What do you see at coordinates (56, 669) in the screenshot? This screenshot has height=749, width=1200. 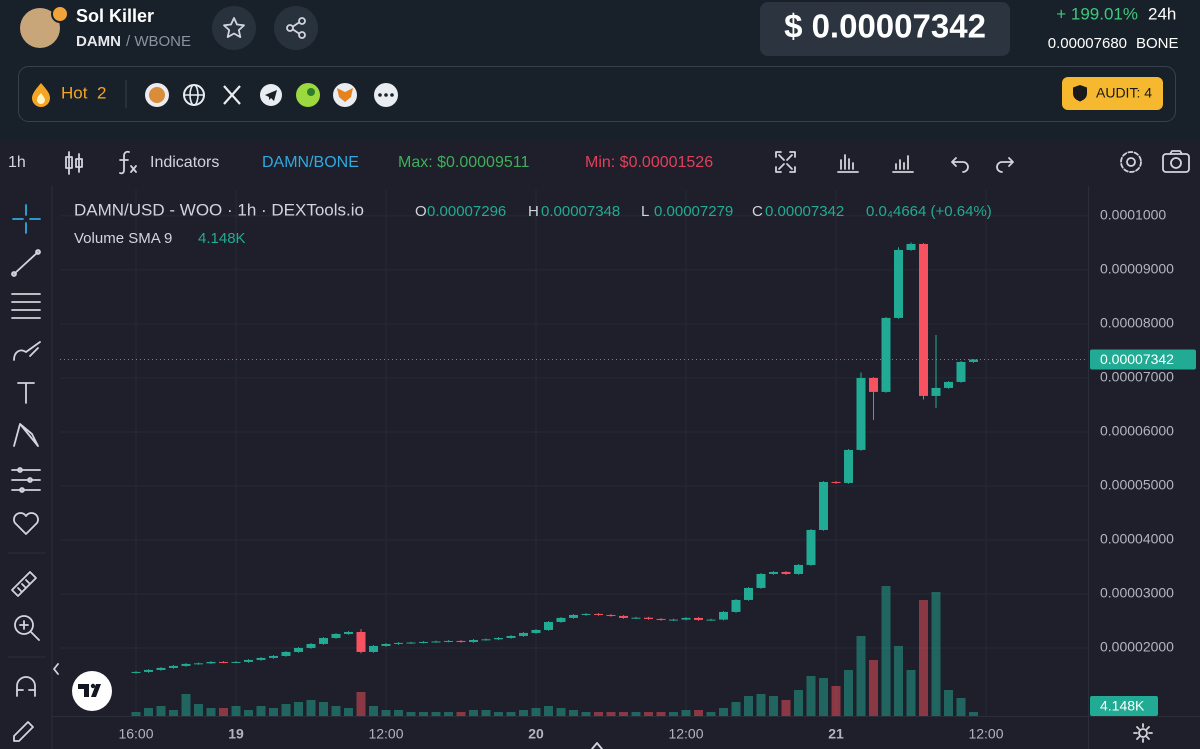 I see `collapse-toolbar` at bounding box center [56, 669].